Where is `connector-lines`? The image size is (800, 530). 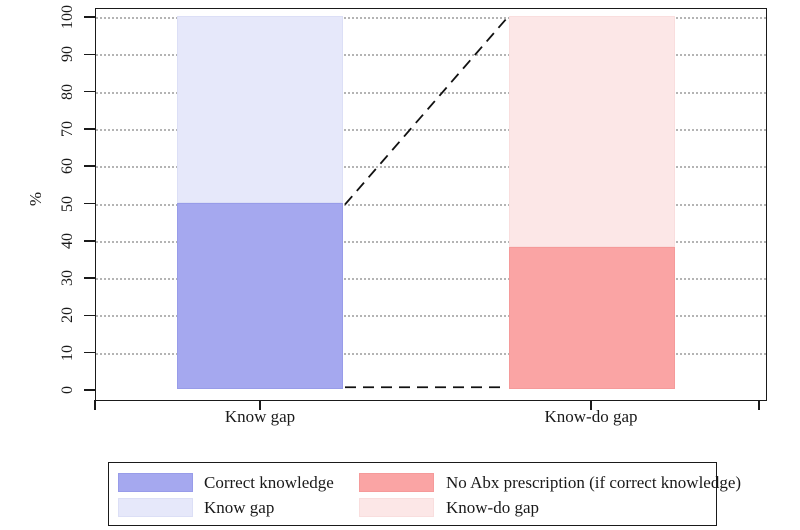
connector-lines is located at coordinates (426, 203).